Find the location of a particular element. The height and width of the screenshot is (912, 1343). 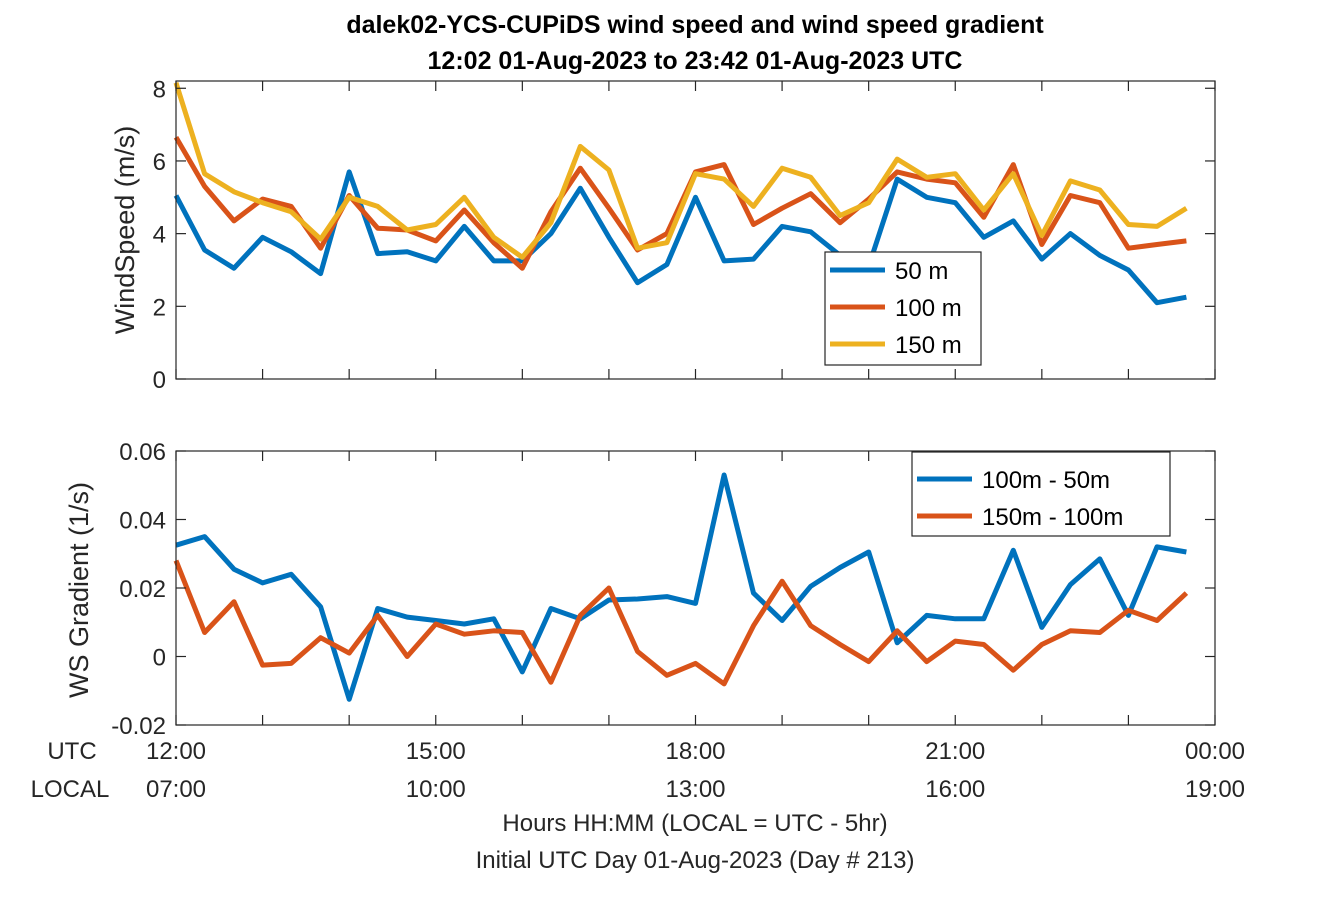

xlabel-line1: Hours HH:MM (LOCAL = UTC - 5hr) is located at coordinates (694, 823).